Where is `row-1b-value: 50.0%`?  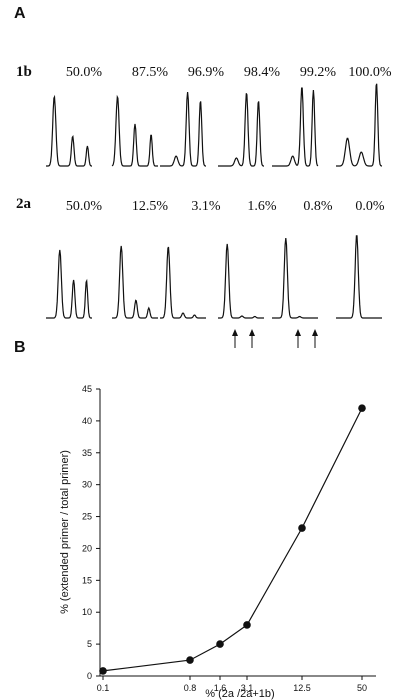
row-1b-value: 50.0% is located at coordinates (84, 72).